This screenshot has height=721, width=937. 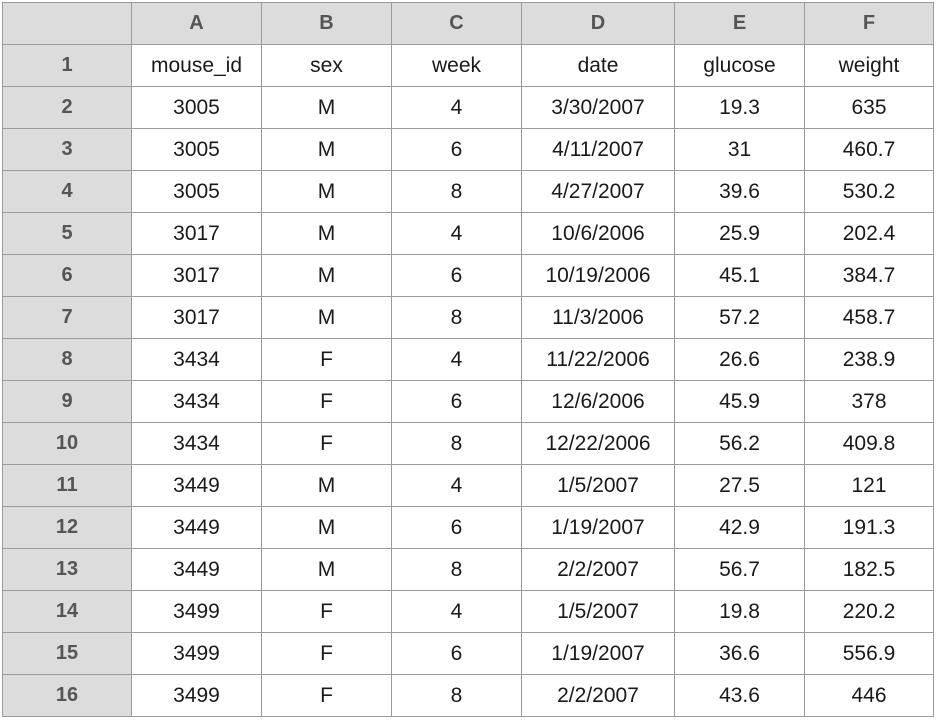 I want to click on row-header: 9, so click(x=67, y=401).